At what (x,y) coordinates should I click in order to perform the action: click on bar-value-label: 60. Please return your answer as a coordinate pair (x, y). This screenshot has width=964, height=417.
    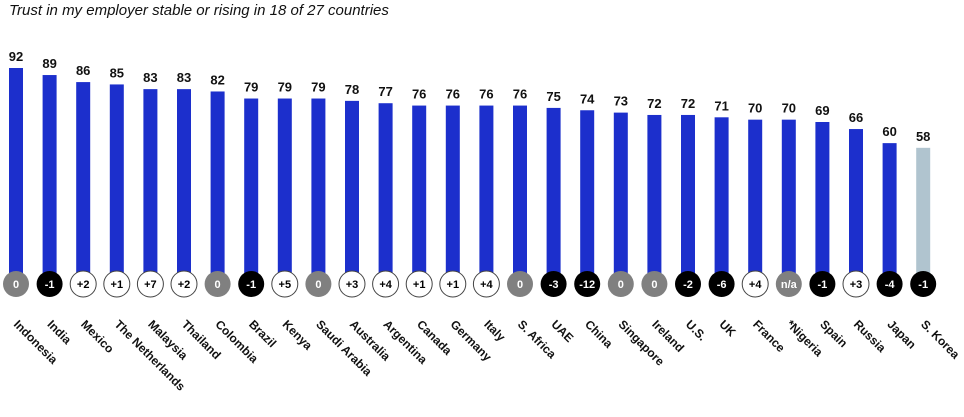
    Looking at the image, I should click on (889, 131).